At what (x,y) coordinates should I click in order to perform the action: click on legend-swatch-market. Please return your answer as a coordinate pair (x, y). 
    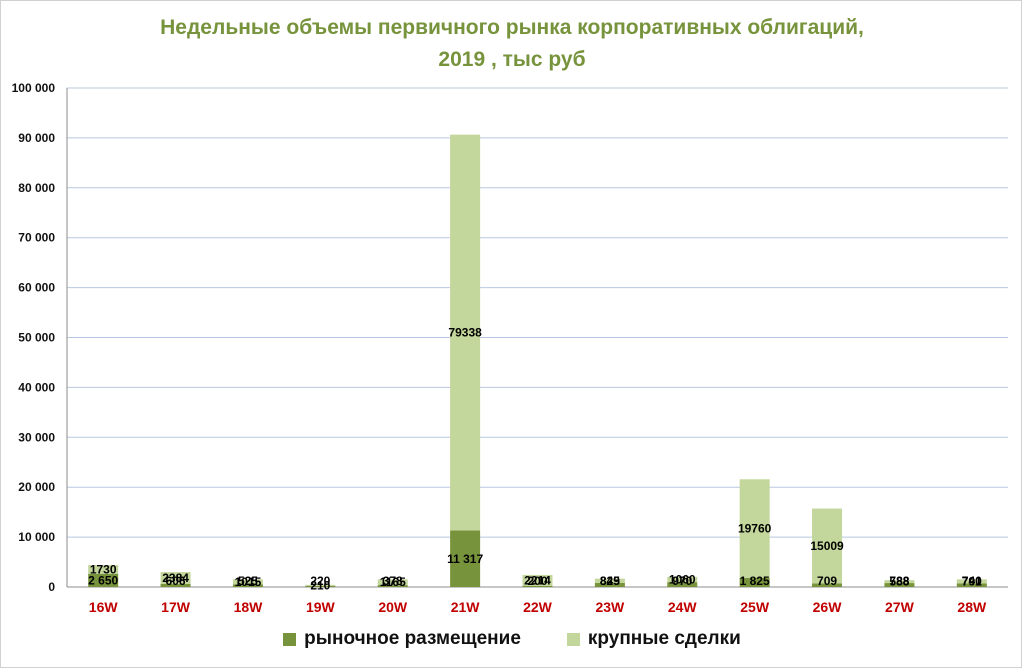
    Looking at the image, I should click on (290, 639).